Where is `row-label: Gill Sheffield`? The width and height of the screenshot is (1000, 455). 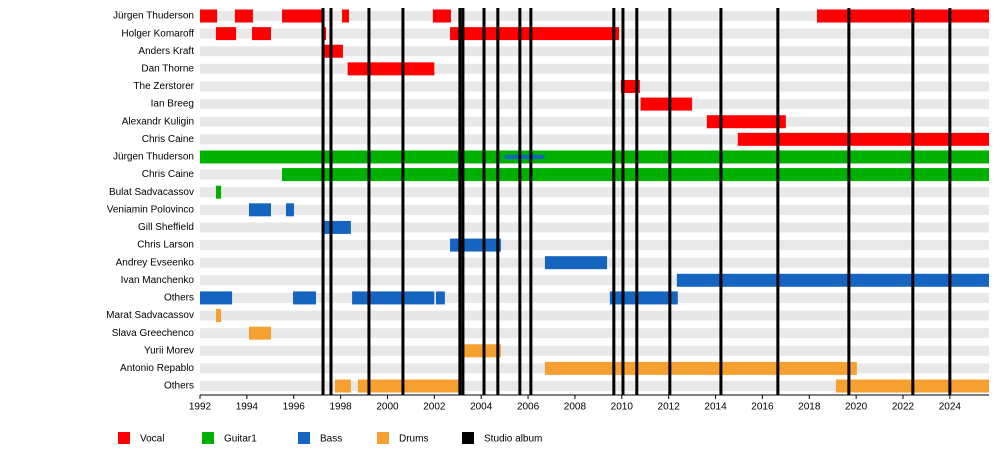
row-label: Gill Sheffield is located at coordinates (166, 227).